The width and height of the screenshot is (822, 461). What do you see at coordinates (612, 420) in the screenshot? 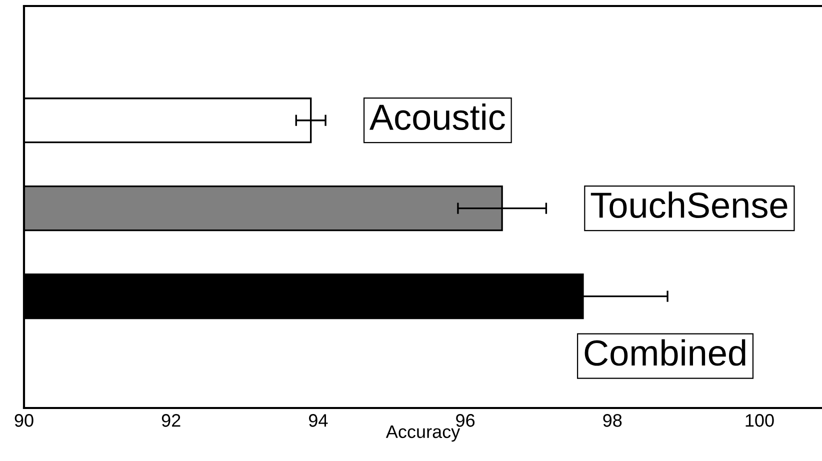
I see `x-tick-label: 98` at bounding box center [612, 420].